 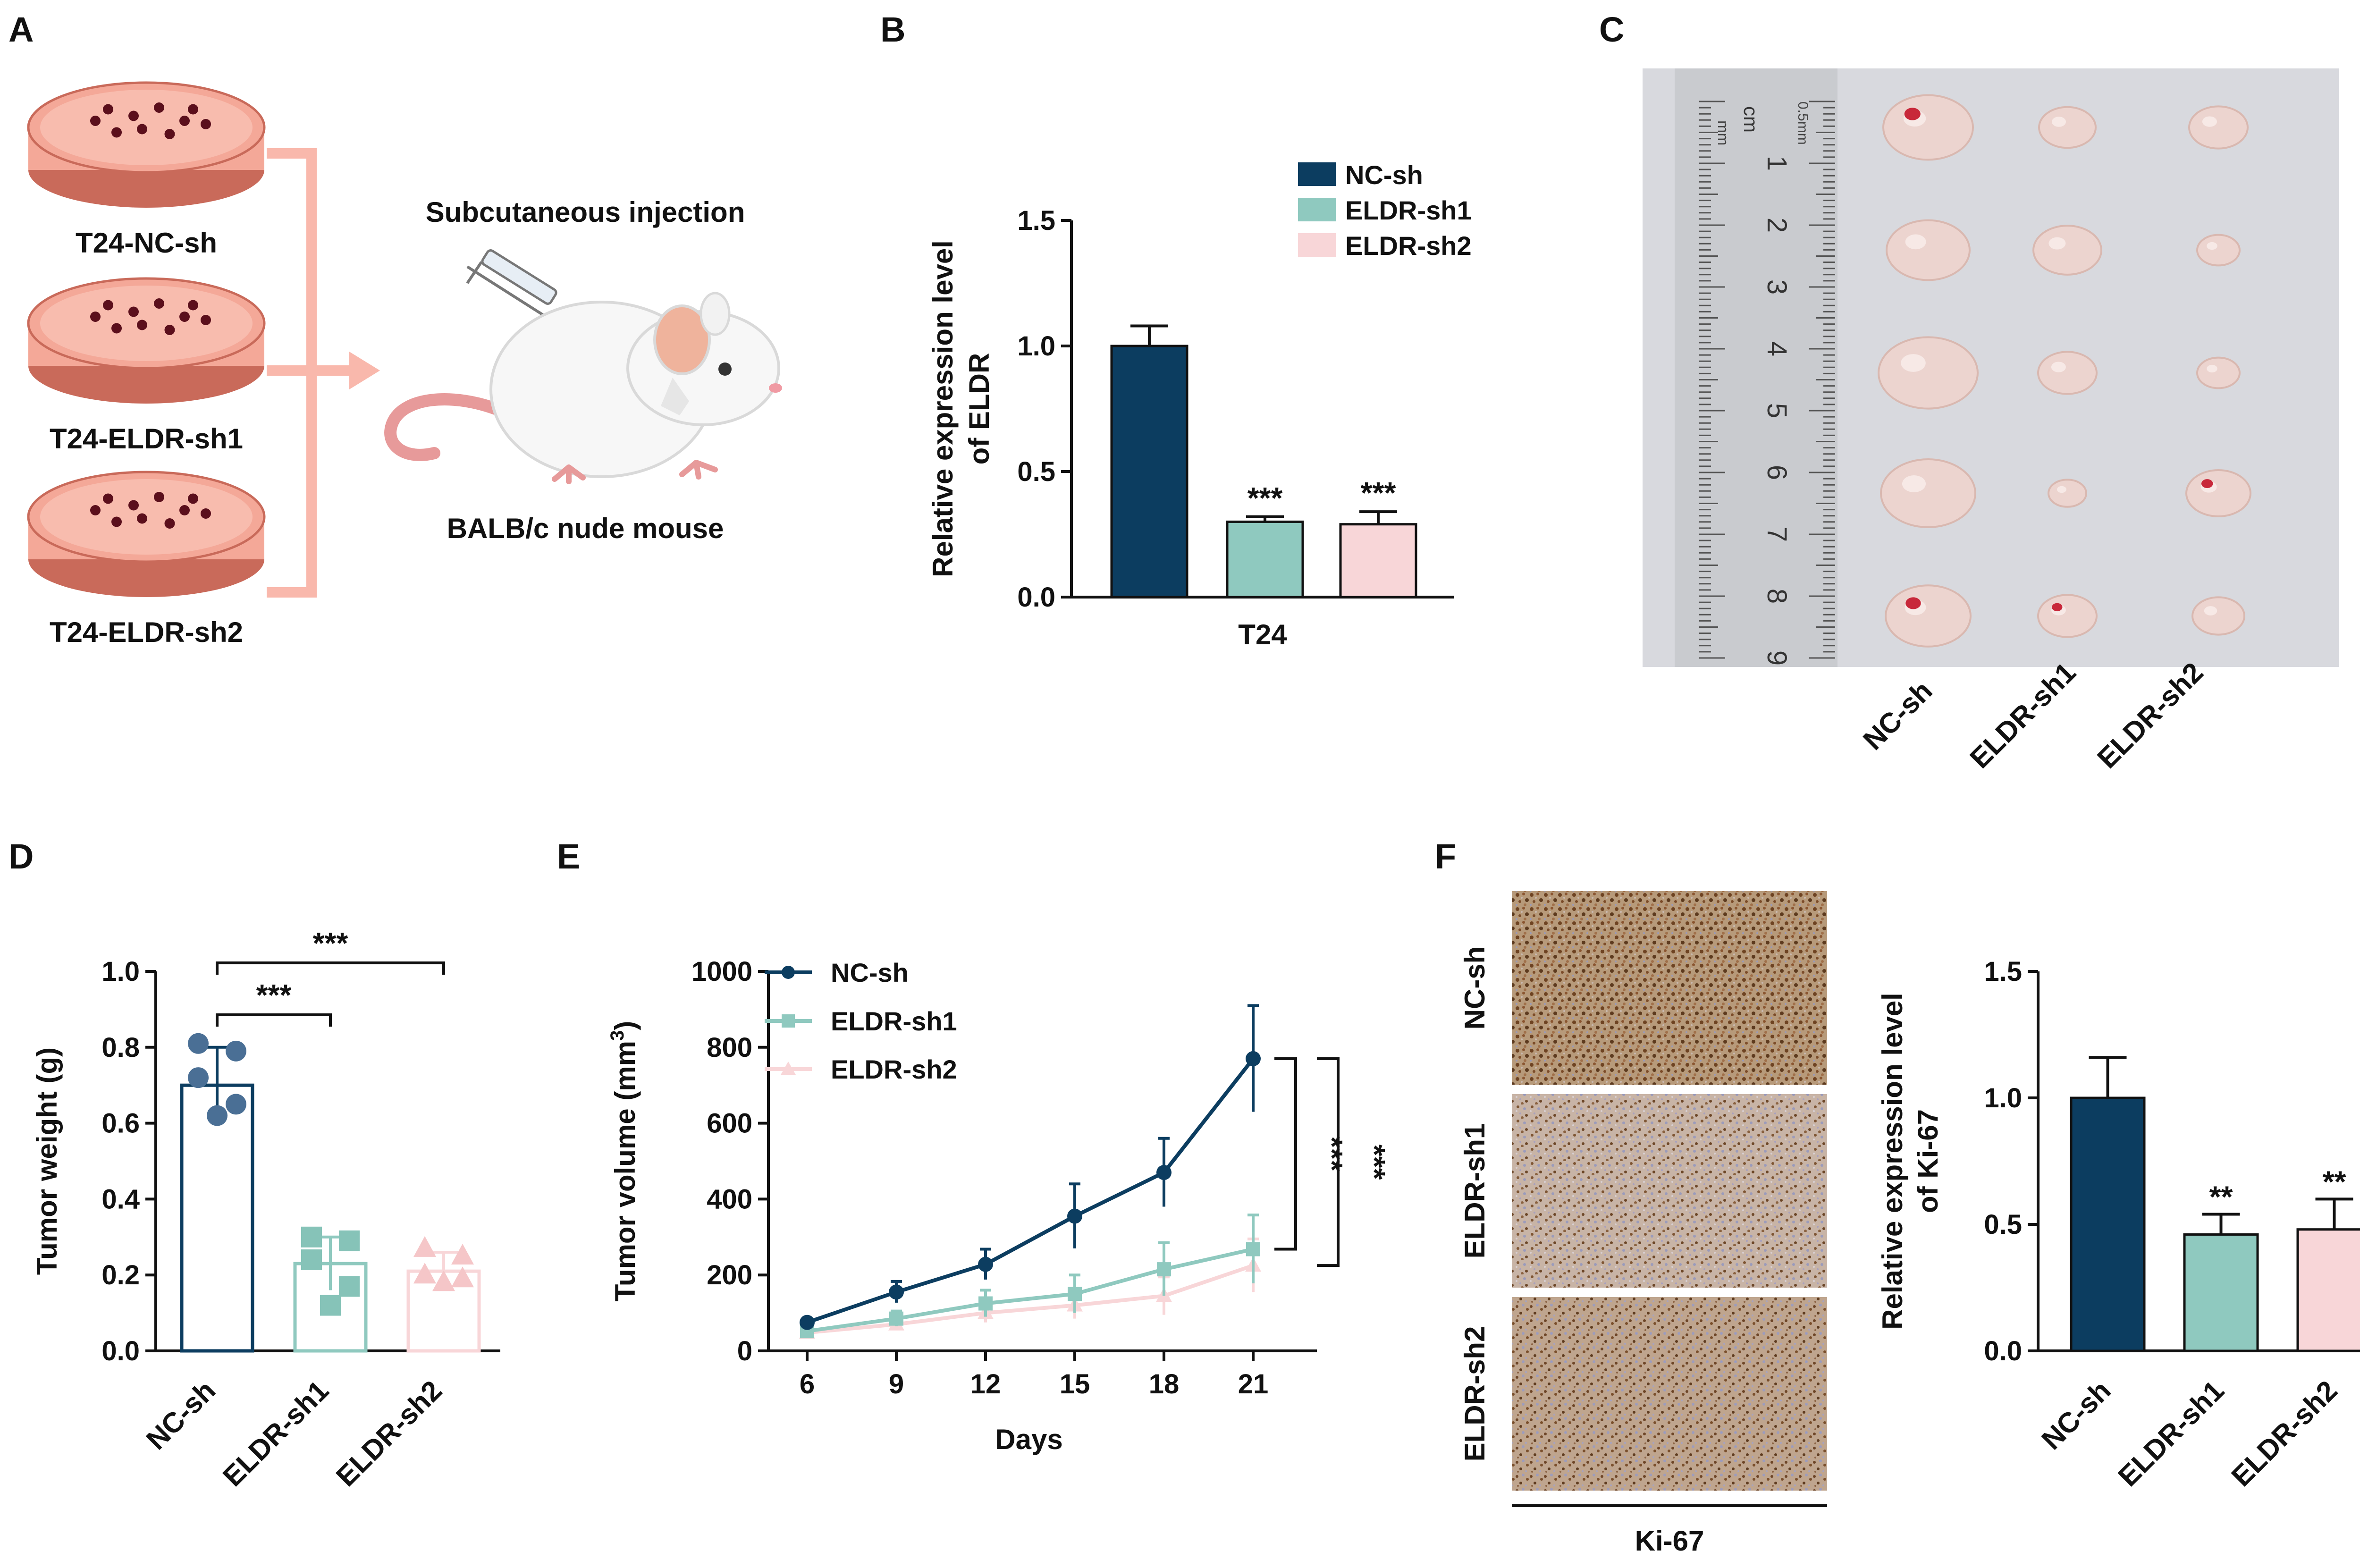 I want to click on ruler-number: 8, so click(x=1777, y=596).